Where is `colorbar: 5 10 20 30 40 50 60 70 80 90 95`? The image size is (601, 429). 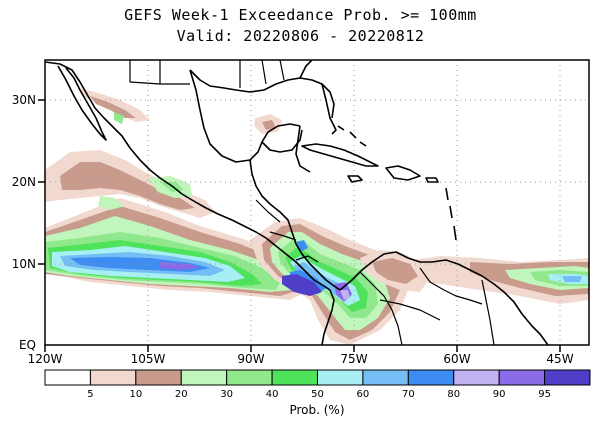
colorbar: 5 10 20 30 40 50 60 70 80 90 95 is located at coordinates (317, 384).